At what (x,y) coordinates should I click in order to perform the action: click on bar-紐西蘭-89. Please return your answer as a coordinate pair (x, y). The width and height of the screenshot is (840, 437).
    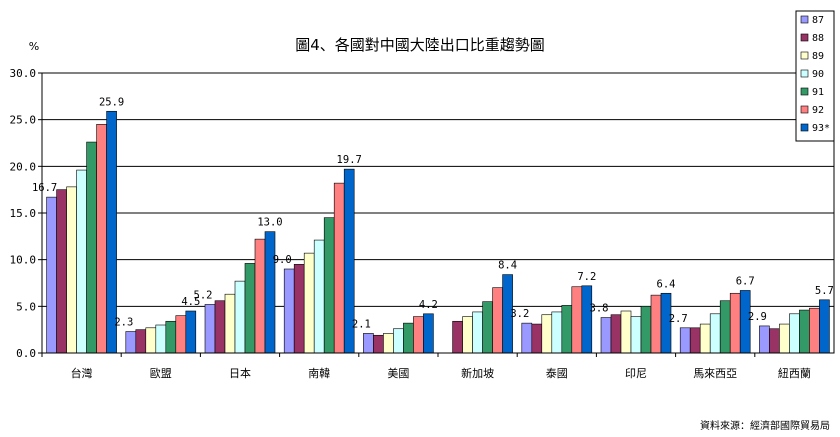
    Looking at the image, I should click on (784, 338).